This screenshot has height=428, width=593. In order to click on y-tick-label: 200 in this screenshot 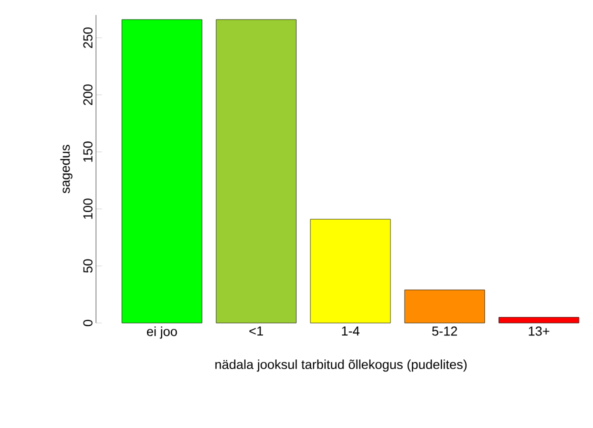, I will do `click(87, 95)`.